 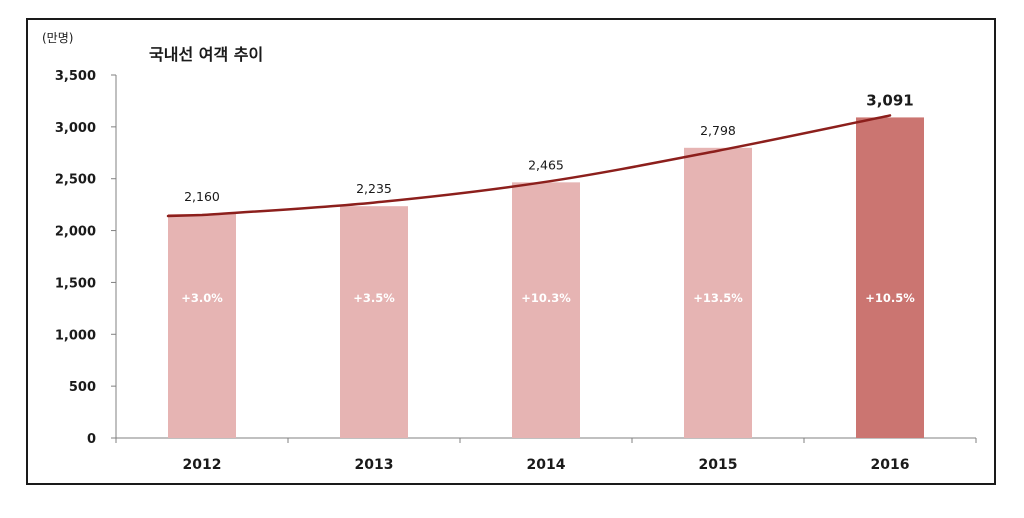 I want to click on value-label: 2,235, so click(x=374, y=188).